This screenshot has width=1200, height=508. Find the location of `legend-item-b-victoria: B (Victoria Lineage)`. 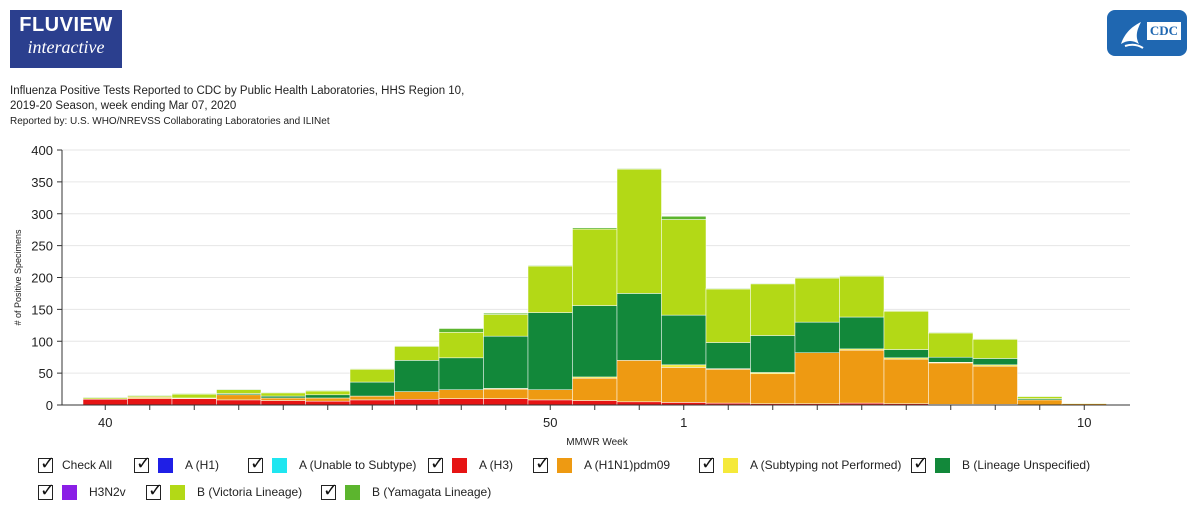

legend-item-b-victoria: B (Victoria Lineage) is located at coordinates (224, 491).